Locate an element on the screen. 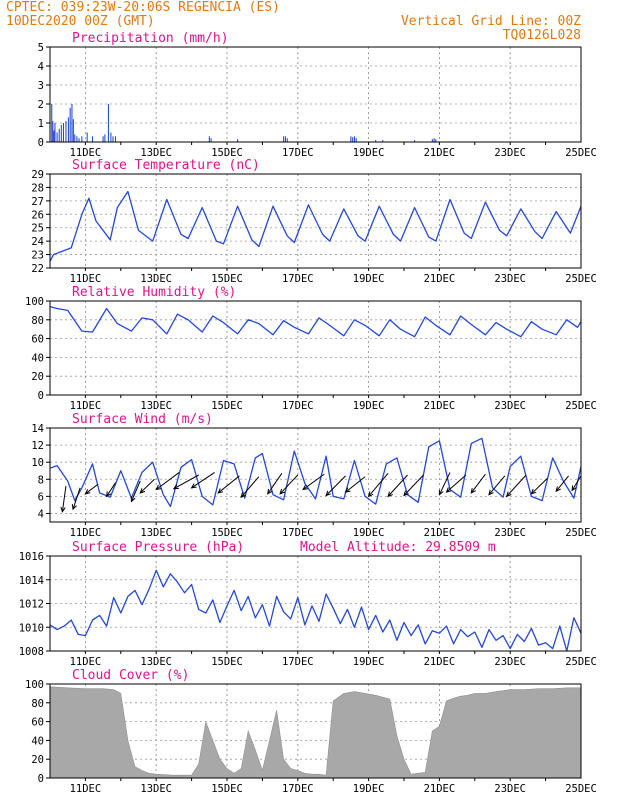 This screenshot has width=618, height=800. humid-title: Relative Humidity (%) is located at coordinates (154, 292).